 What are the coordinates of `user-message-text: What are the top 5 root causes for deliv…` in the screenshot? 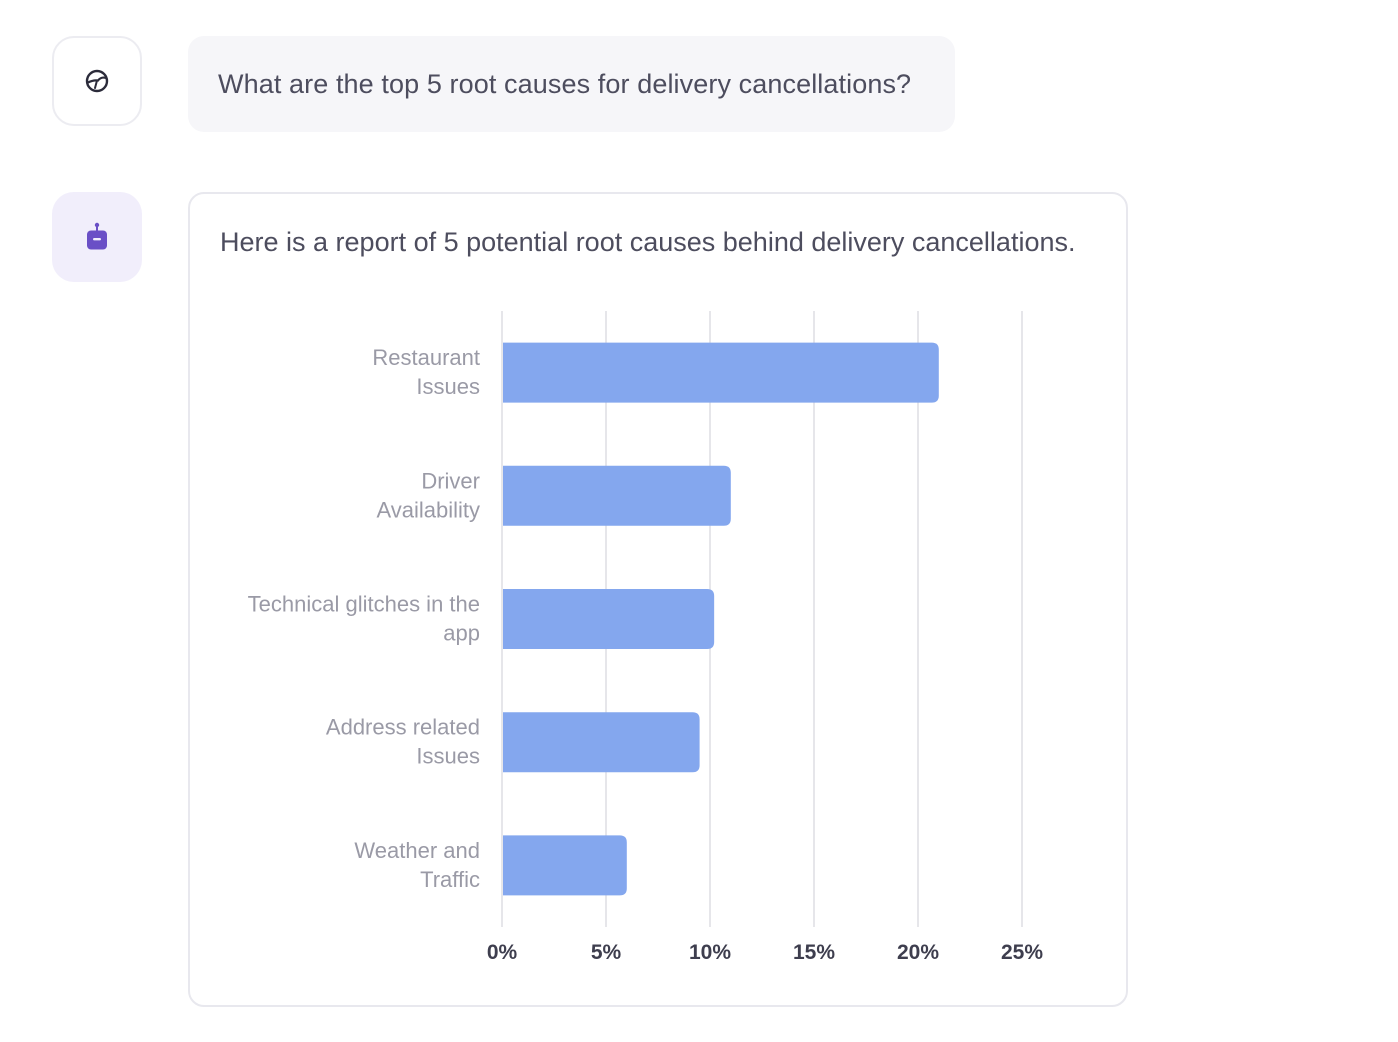 It's located at (565, 83).